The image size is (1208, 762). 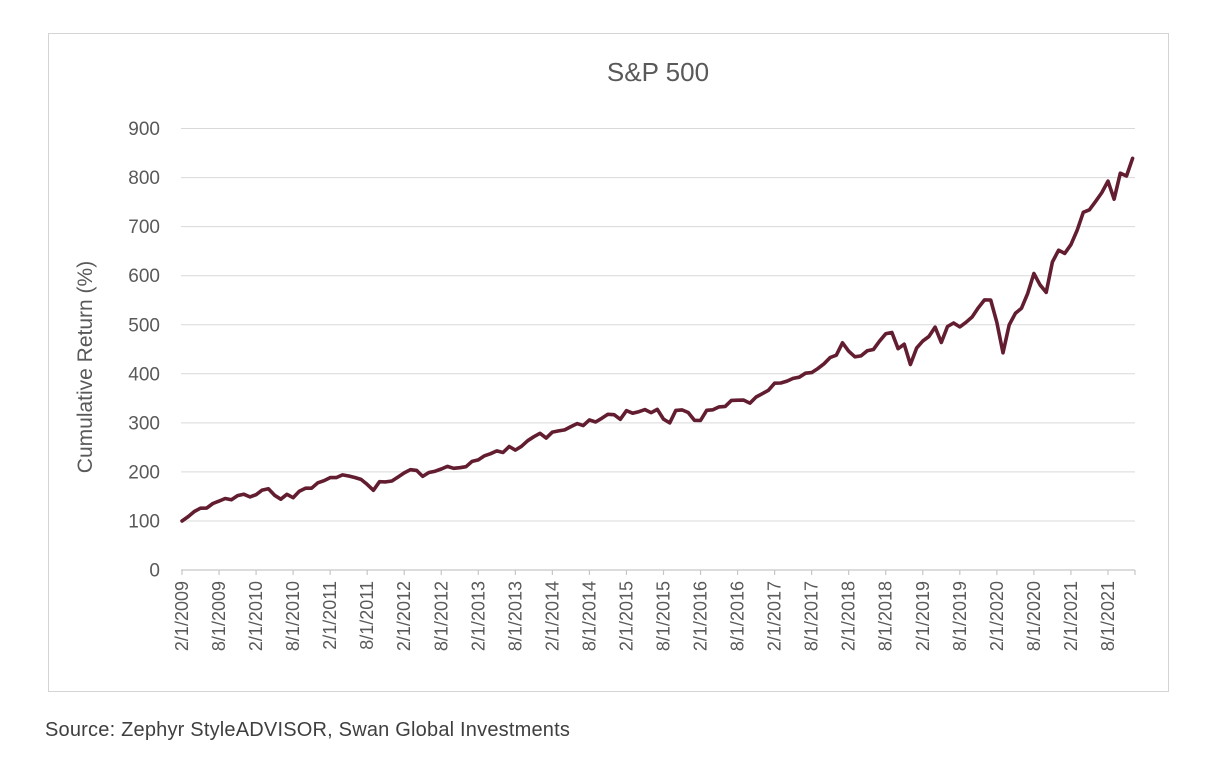 I want to click on svg-text: 2/1/2009, so click(x=182, y=616).